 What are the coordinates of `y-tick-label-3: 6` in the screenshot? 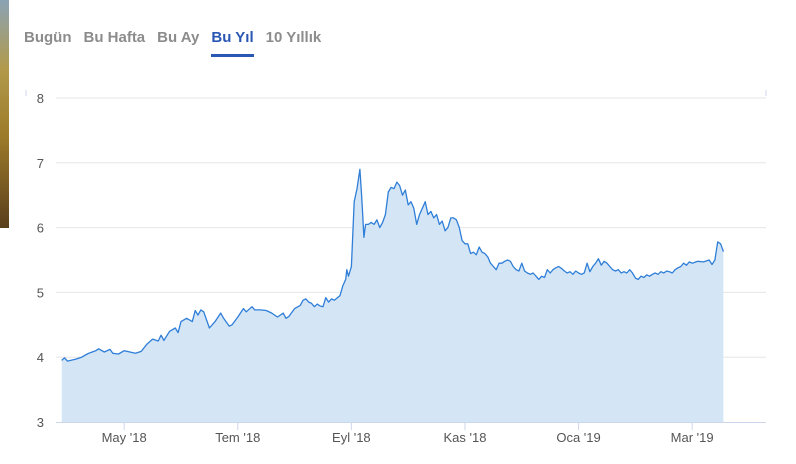 It's located at (40, 228).